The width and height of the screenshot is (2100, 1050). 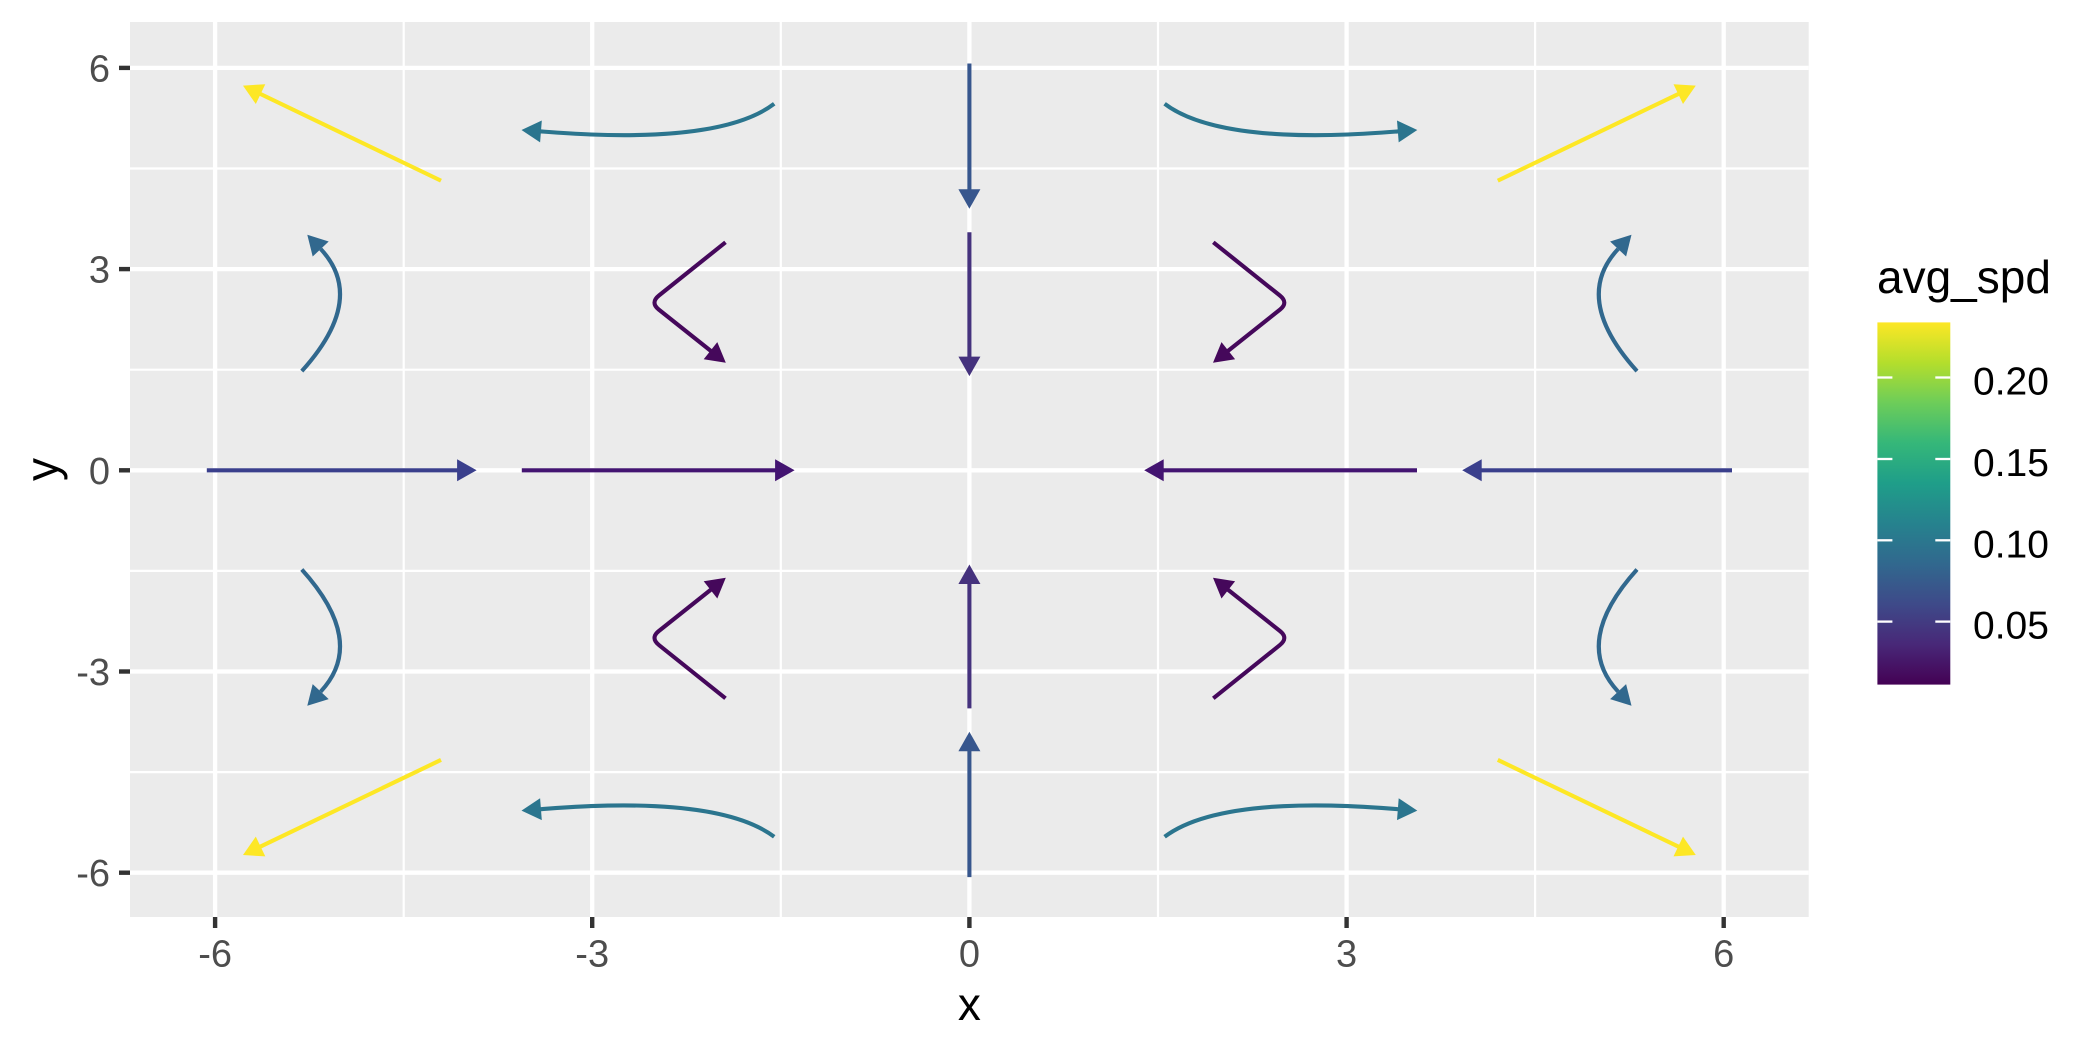 I want to click on svg-text: 0.05, so click(x=2011, y=626).